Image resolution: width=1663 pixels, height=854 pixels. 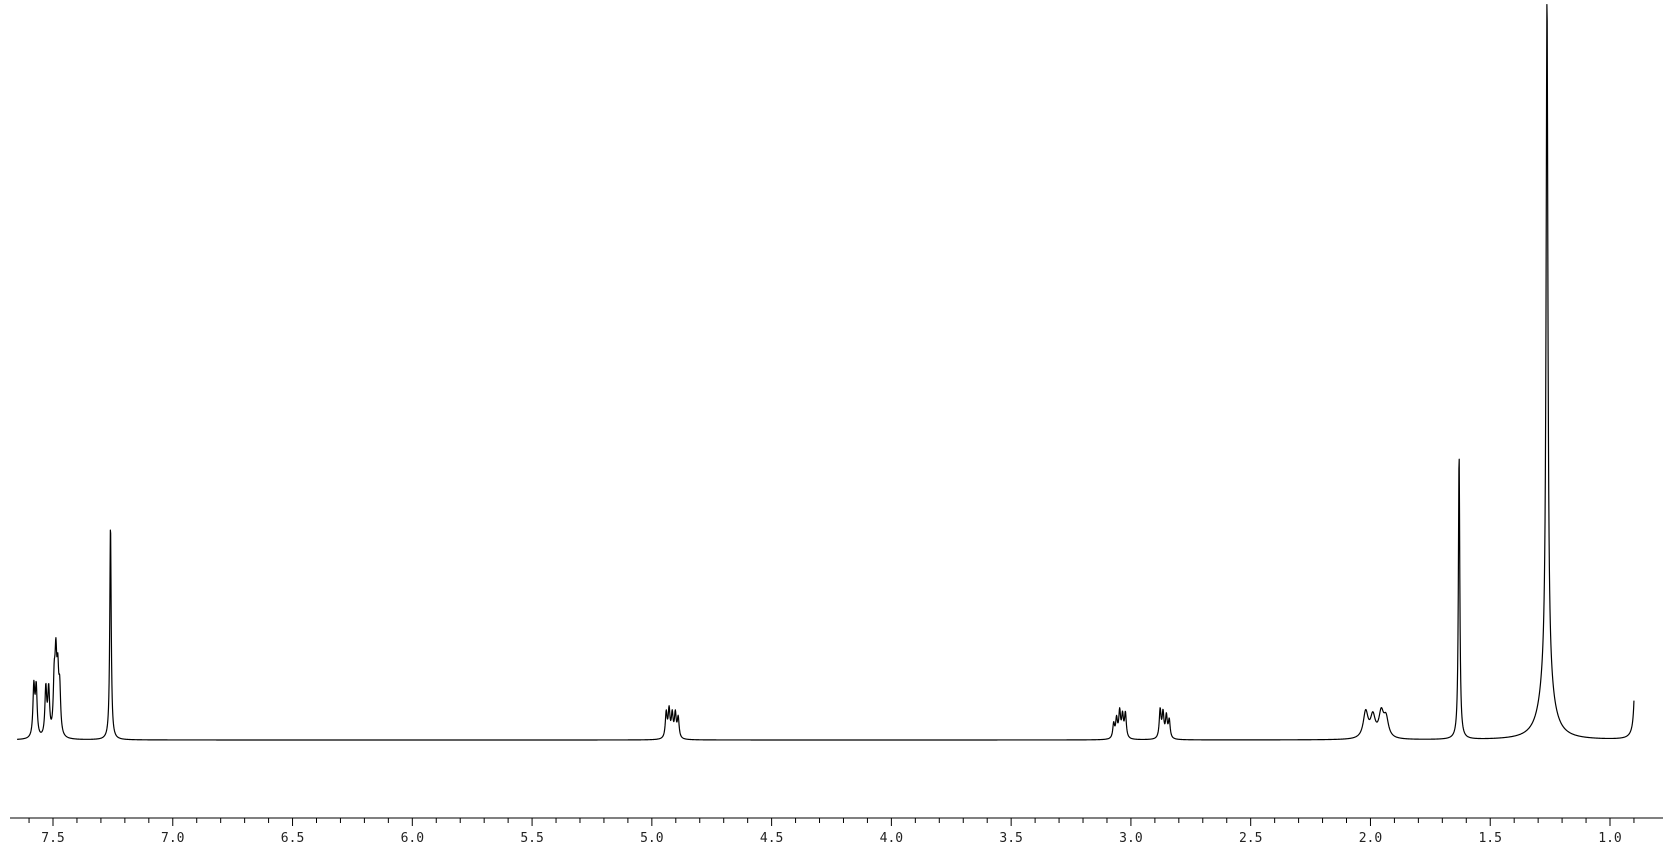 I want to click on x-tick-label: 1.0, so click(x=1609, y=838).